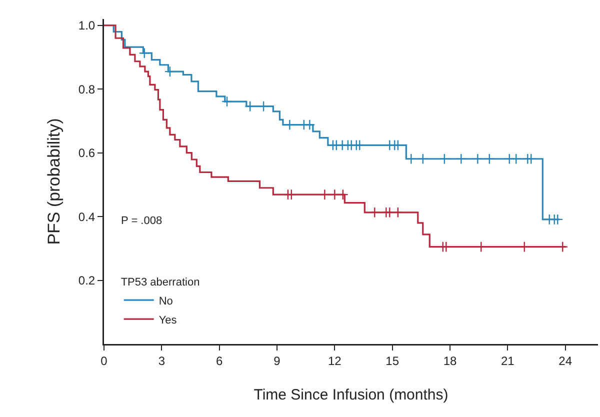 The width and height of the screenshot is (600, 417). Describe the element at coordinates (450, 361) in the screenshot. I see `x-tick-label: 18` at that location.